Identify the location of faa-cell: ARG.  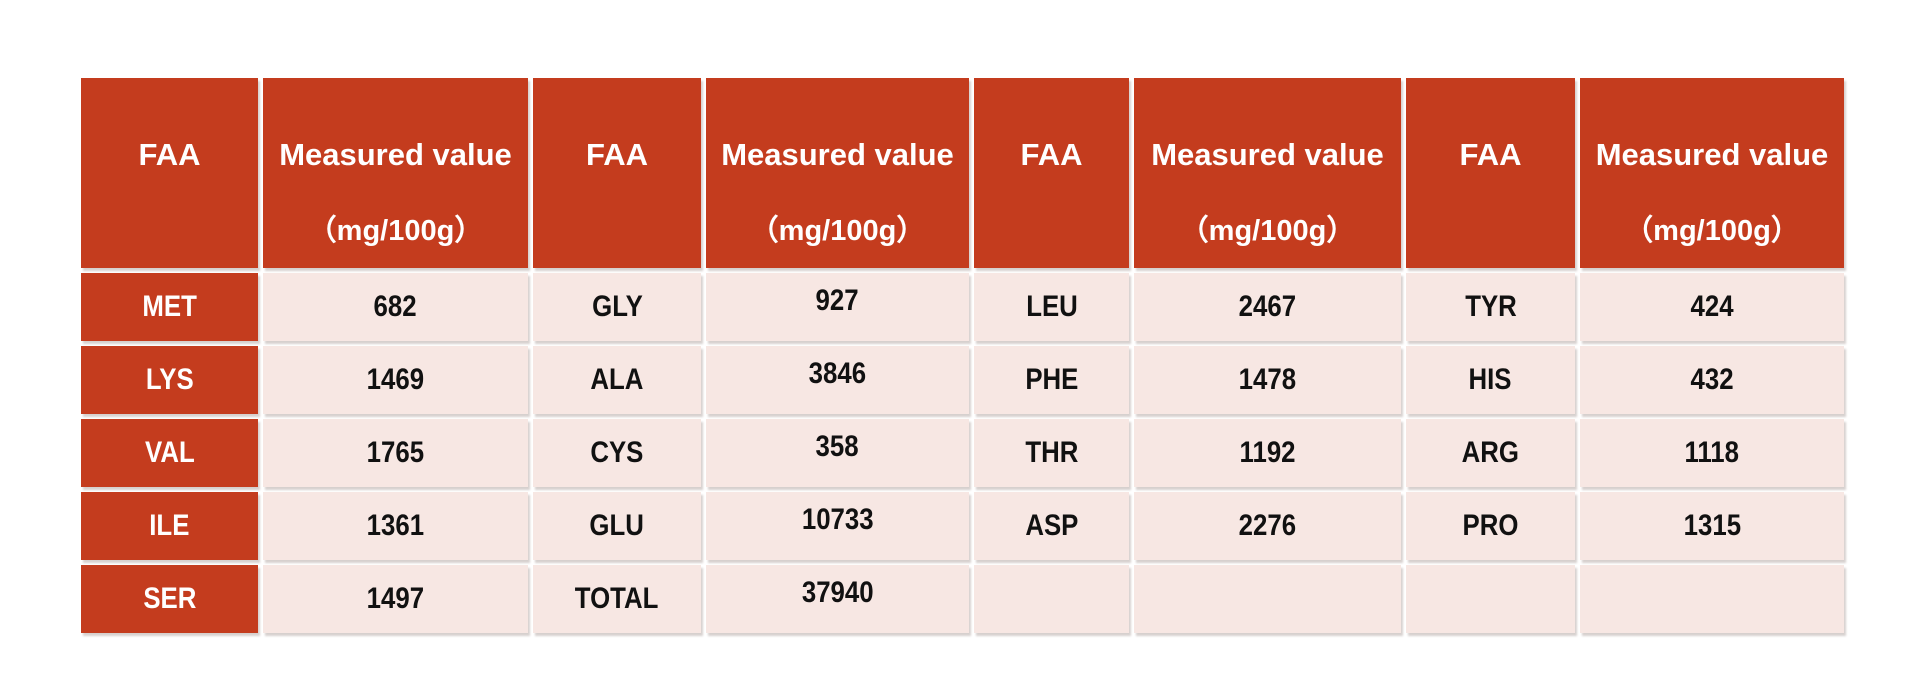
(1490, 453).